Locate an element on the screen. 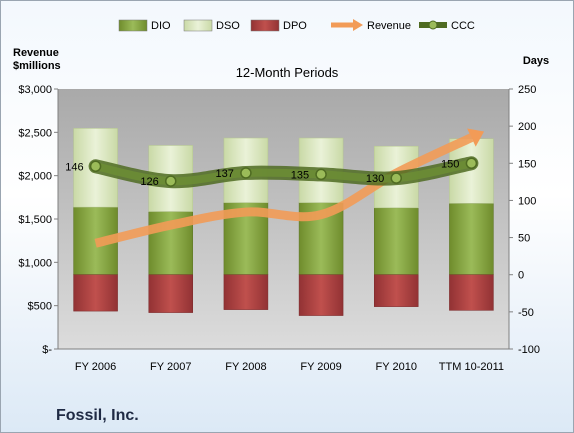  category-label: TTM 10-2011 is located at coordinates (471, 367).